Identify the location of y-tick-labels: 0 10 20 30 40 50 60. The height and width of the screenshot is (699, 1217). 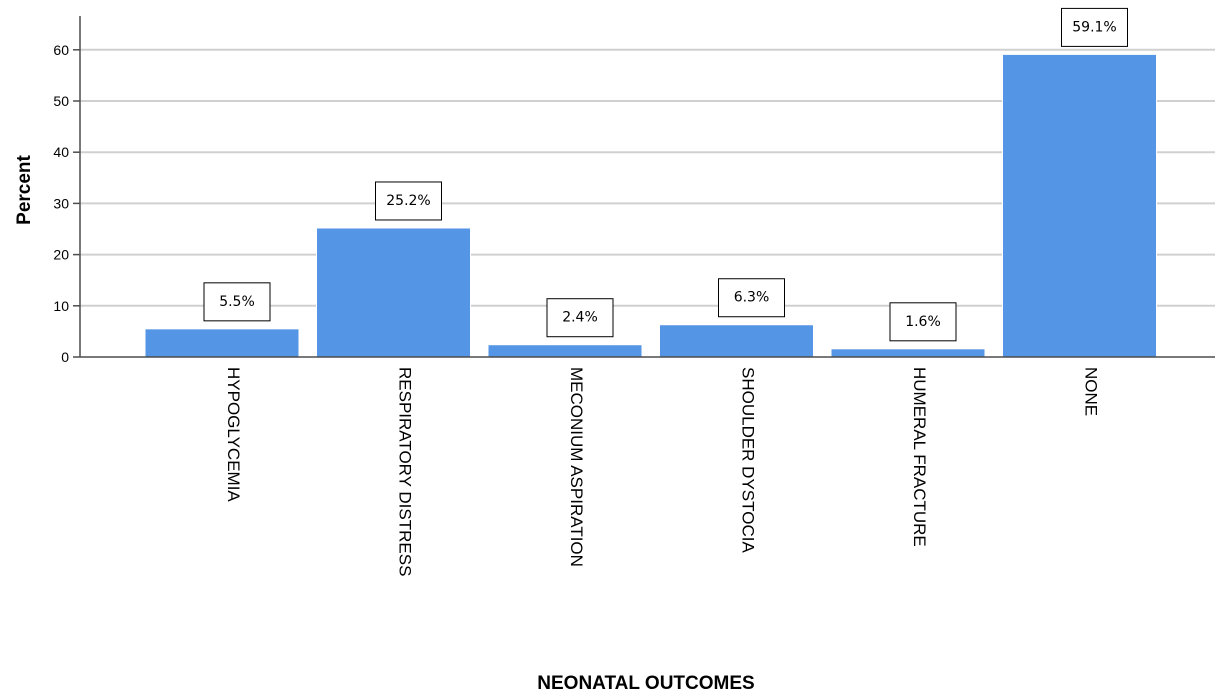
(66, 203).